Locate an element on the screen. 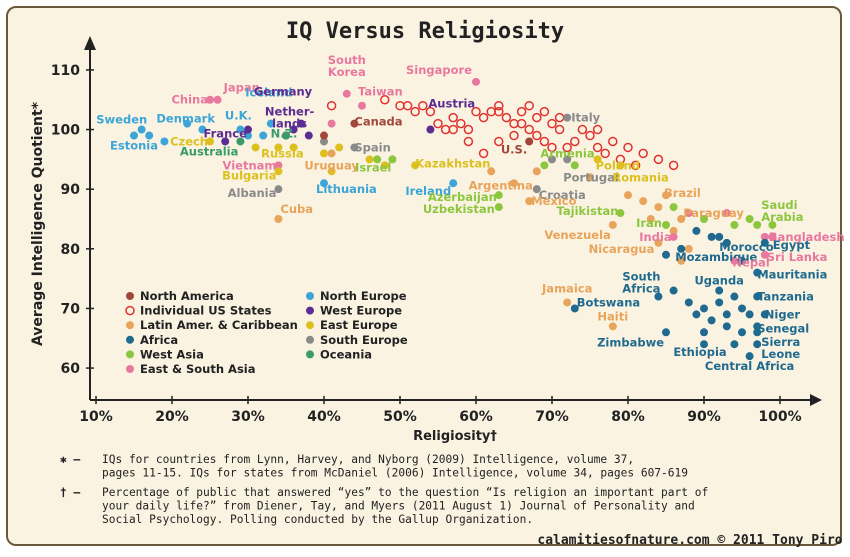 This screenshot has height=557, width=850. point-label: Croatia is located at coordinates (562, 195).